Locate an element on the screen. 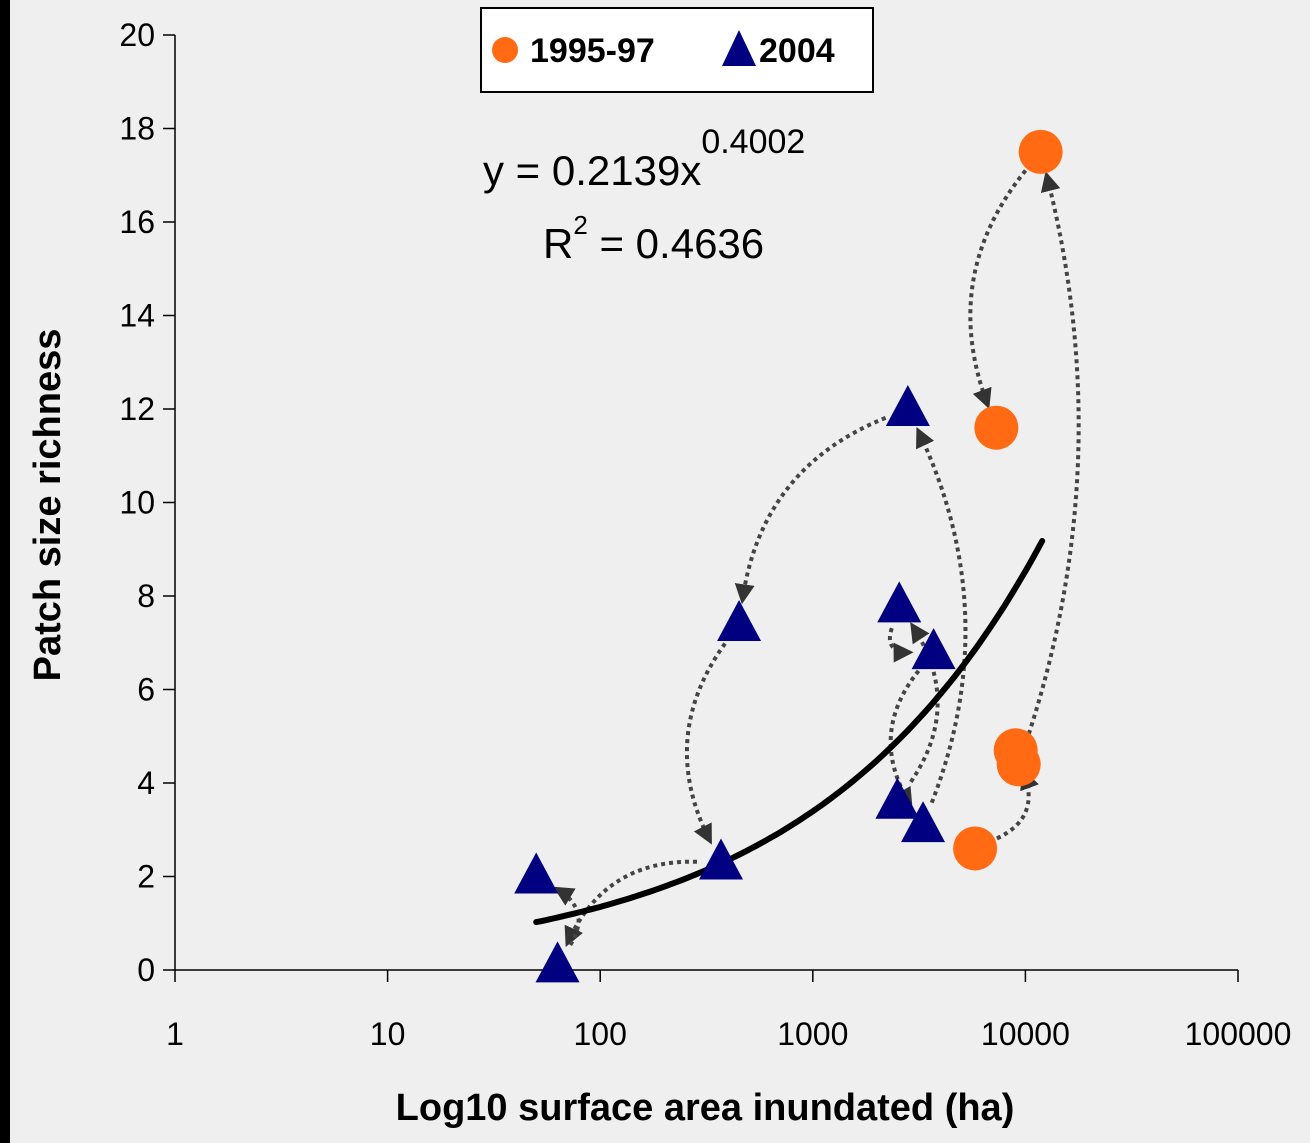  trendline-layer is located at coordinates (789, 732).